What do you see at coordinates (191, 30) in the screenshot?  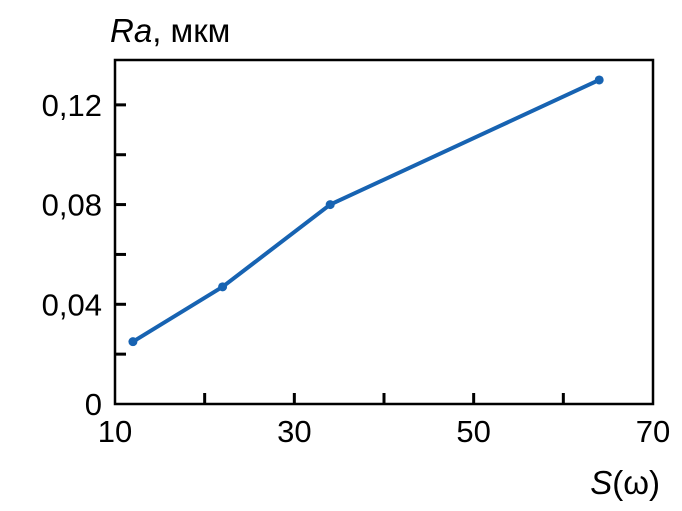 I see `y-axis-title-units: , мкм` at bounding box center [191, 30].